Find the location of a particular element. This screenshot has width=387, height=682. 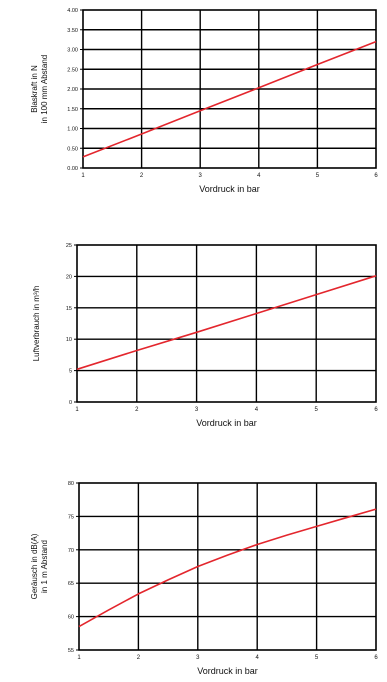

y-tick-label: 25 is located at coordinates (69, 246).